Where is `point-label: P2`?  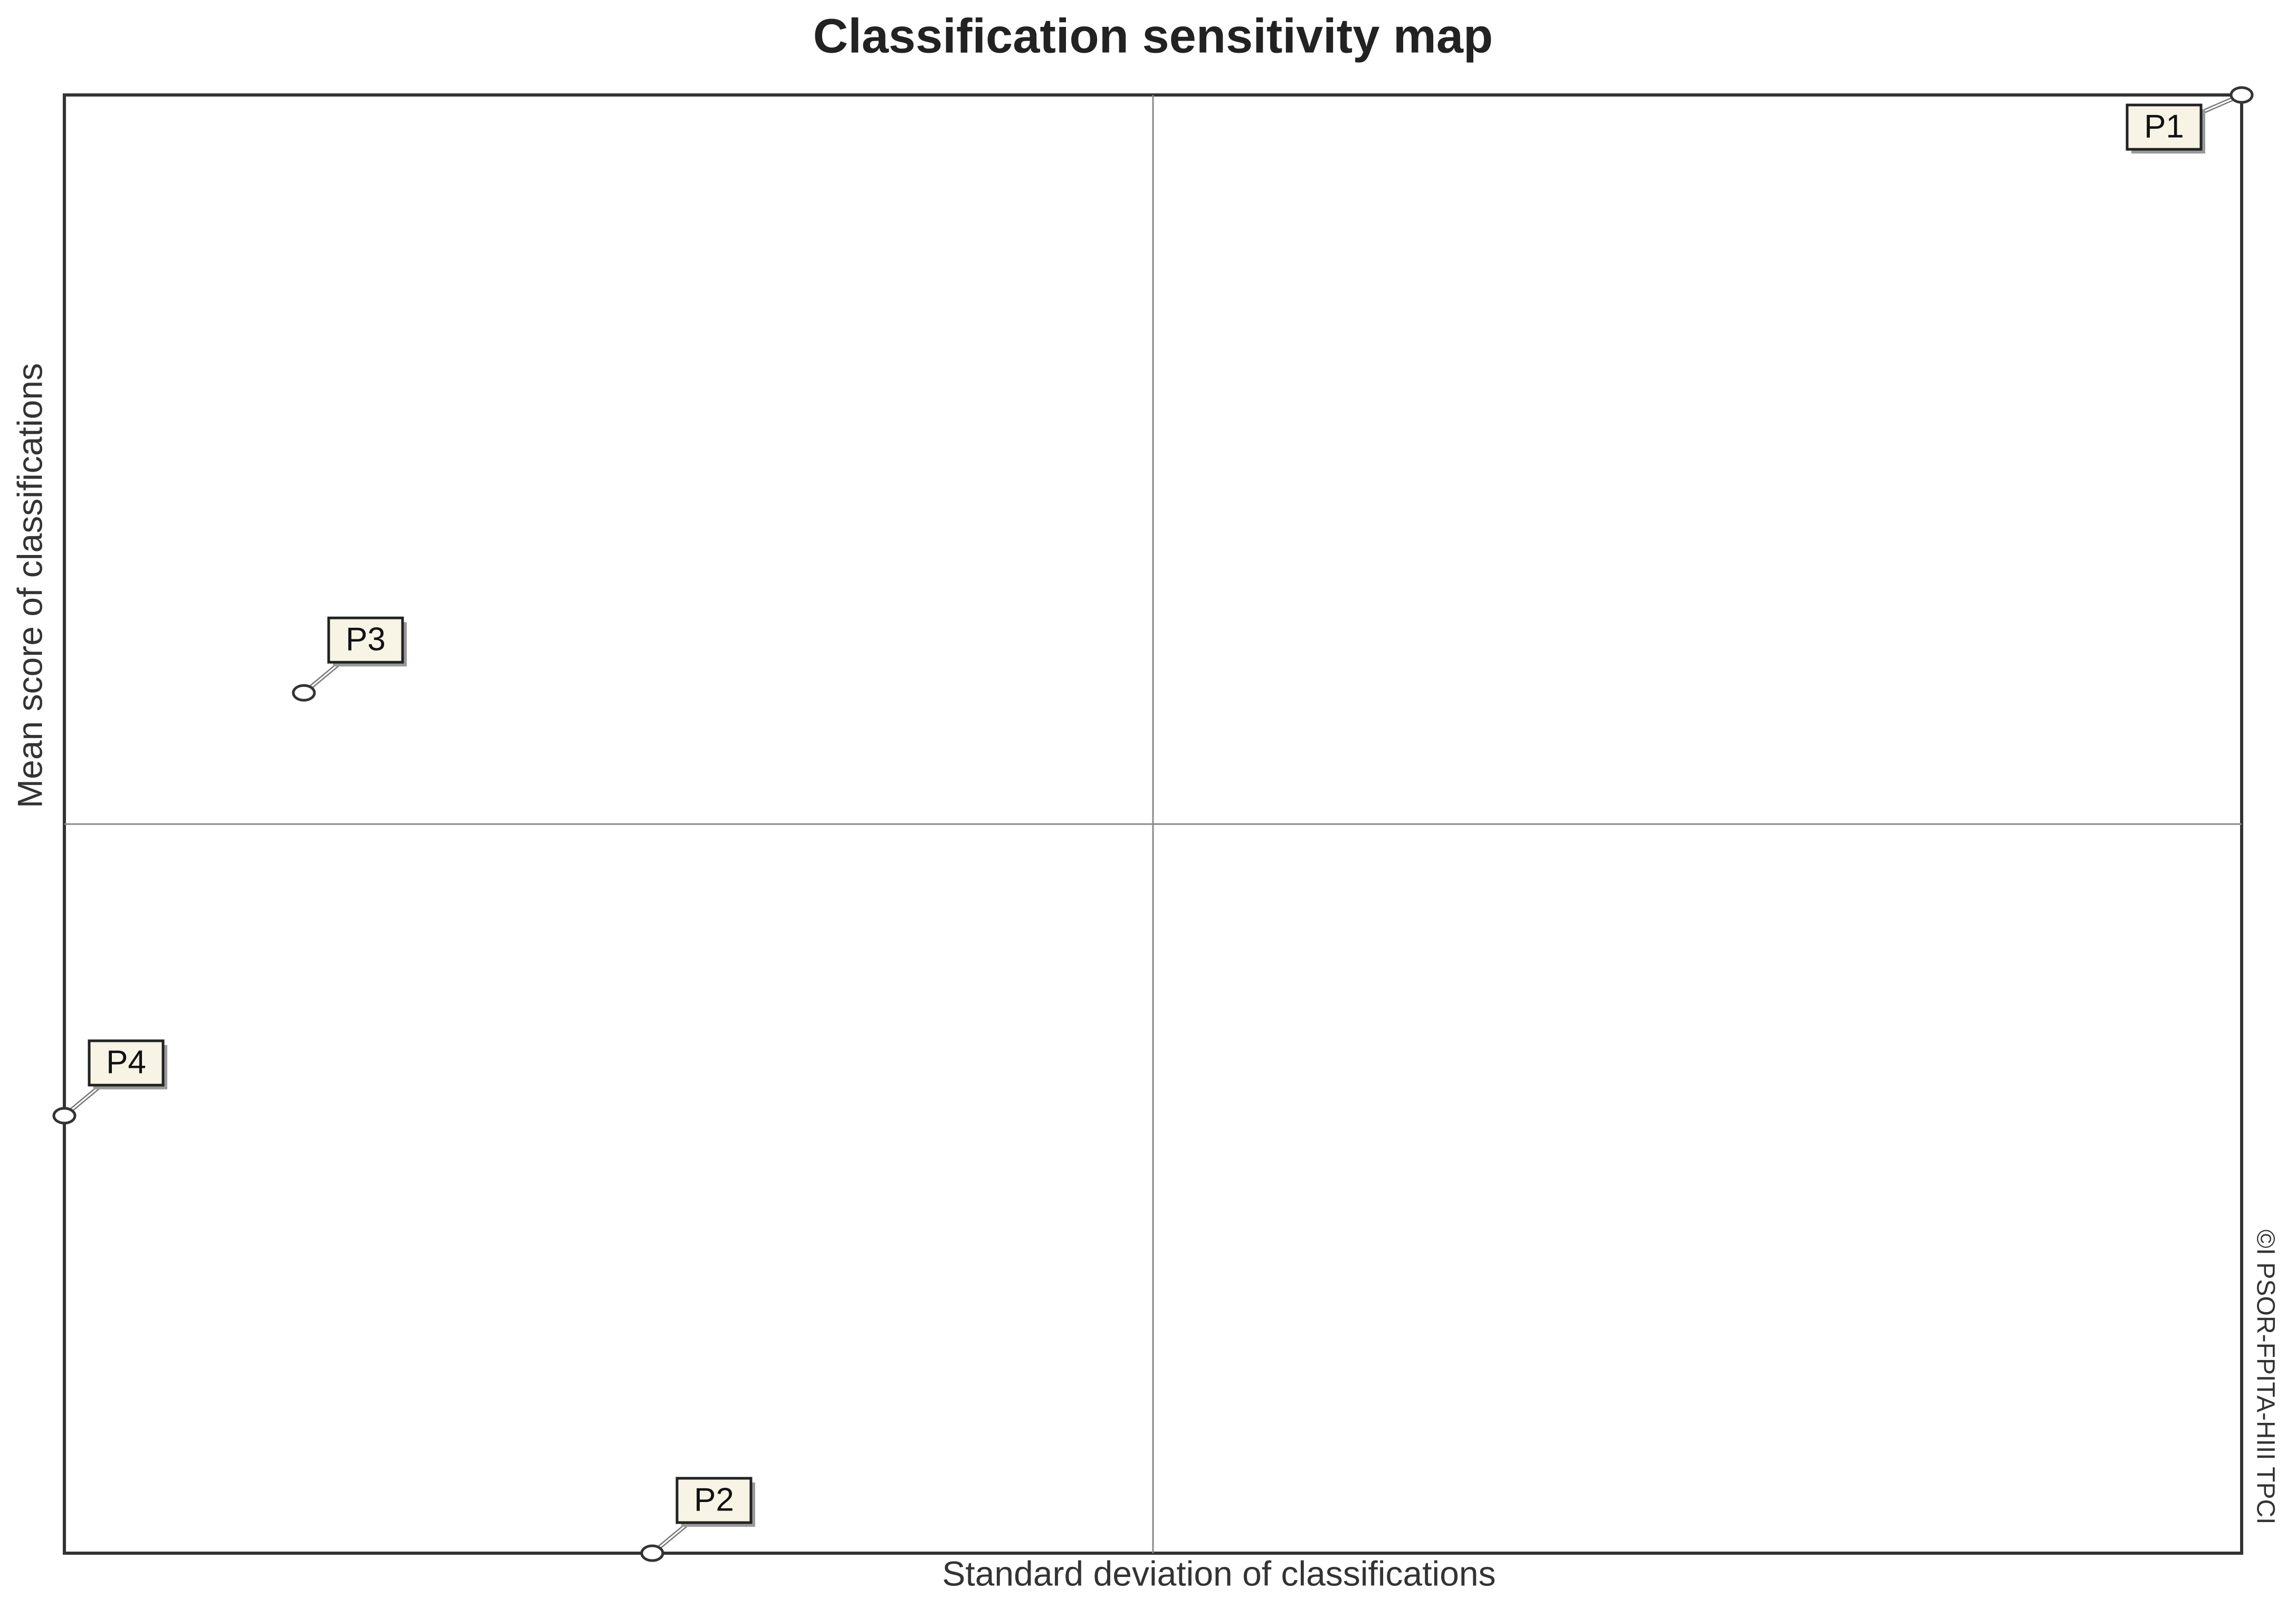
point-label: P2 is located at coordinates (714, 1500).